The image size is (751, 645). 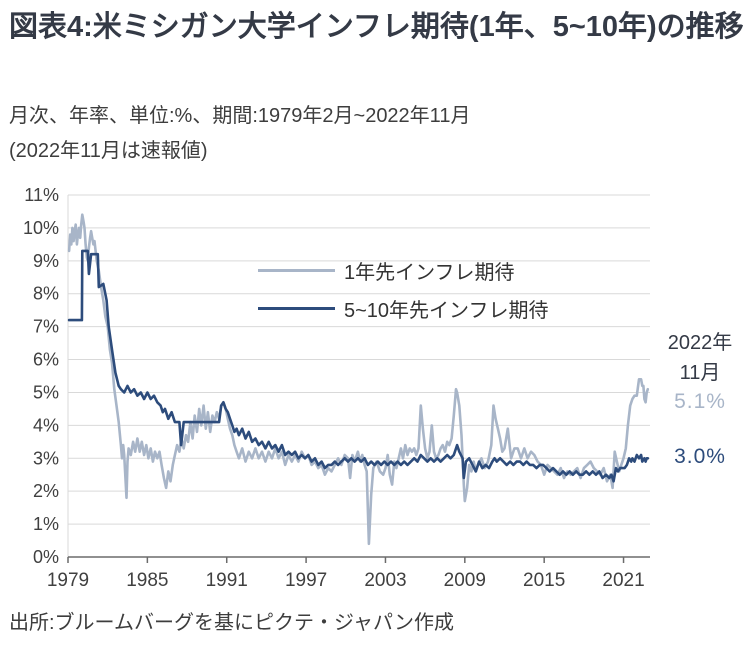 I want to click on latest-value-5-10y: 3.0%, so click(x=700, y=456).